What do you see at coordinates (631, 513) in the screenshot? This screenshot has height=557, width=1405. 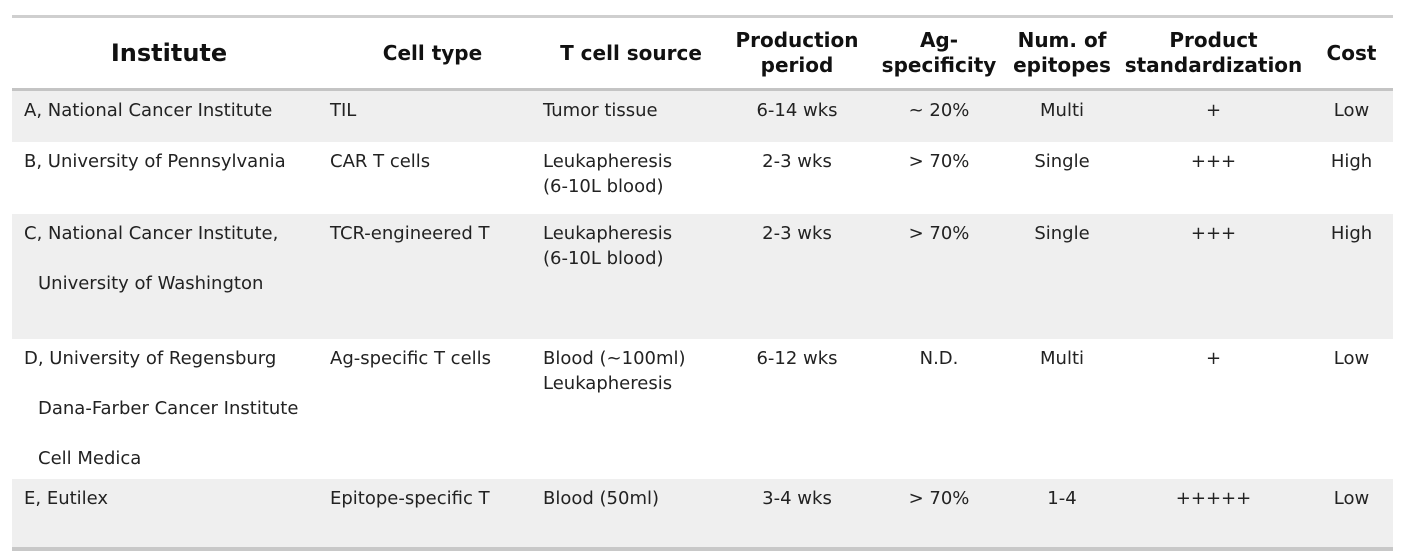 I see `cell-t-cell-source: Blood (50ml)` at bounding box center [631, 513].